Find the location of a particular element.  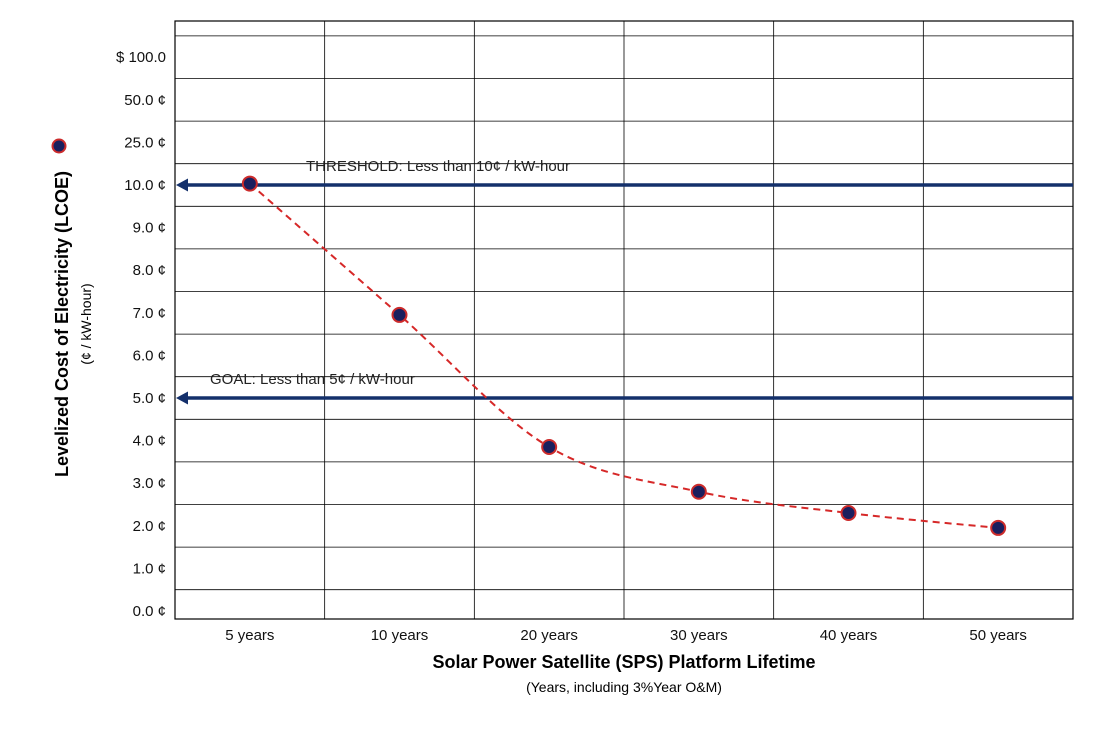

y-tick-label: 3.0 ¢ is located at coordinates (149, 483).